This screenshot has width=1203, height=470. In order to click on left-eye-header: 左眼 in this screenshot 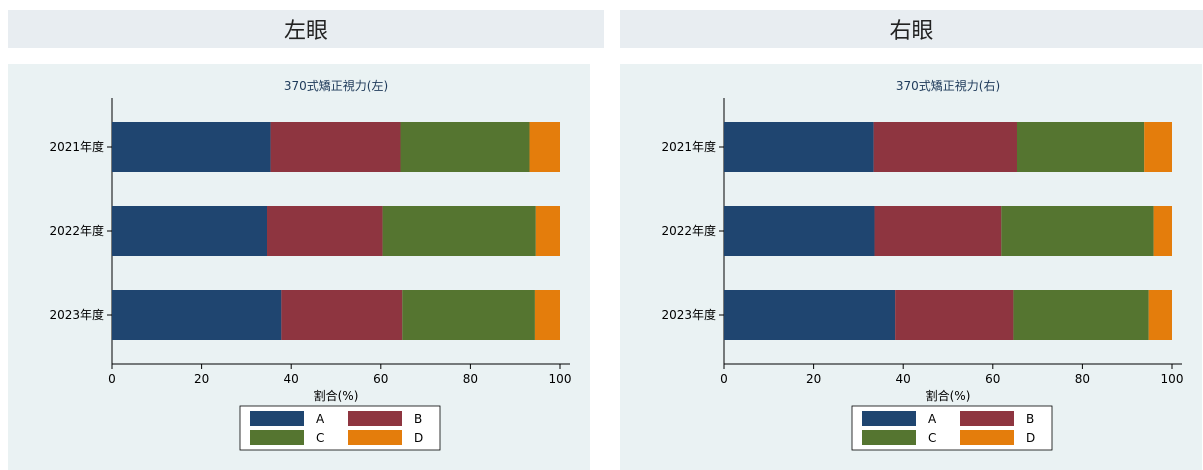, I will do `click(306, 29)`.